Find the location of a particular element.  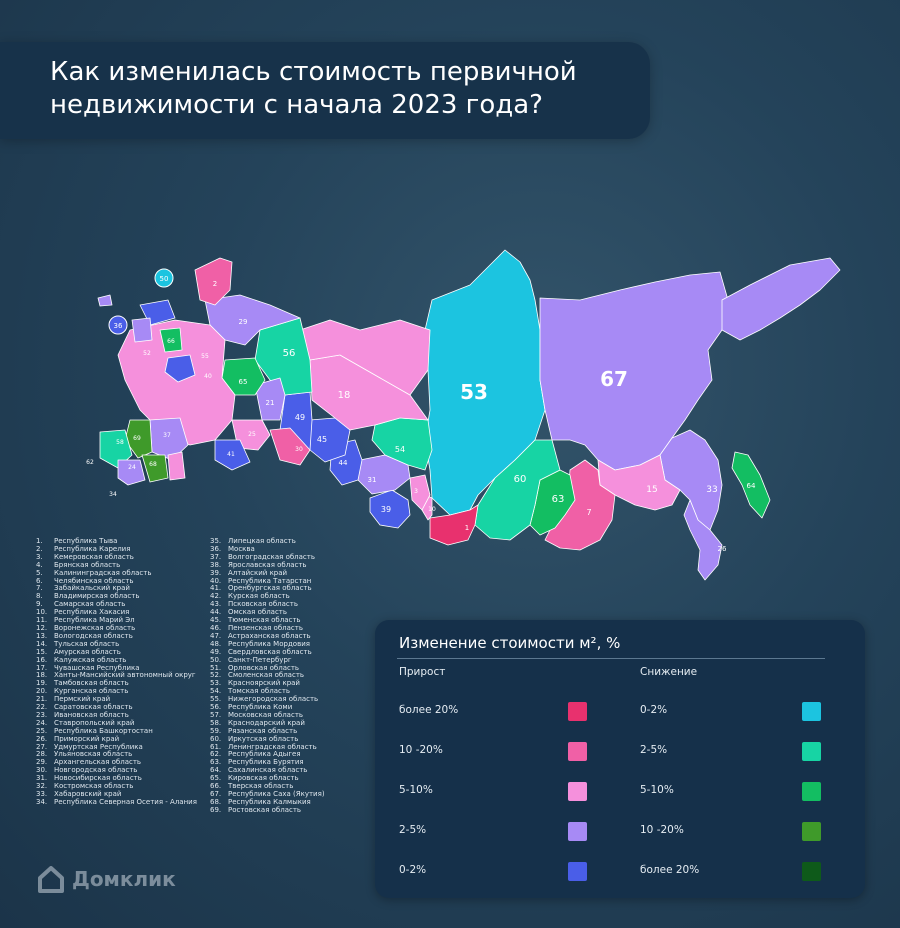

region-list-item: 46. Пензенская область is located at coordinates (256, 627).